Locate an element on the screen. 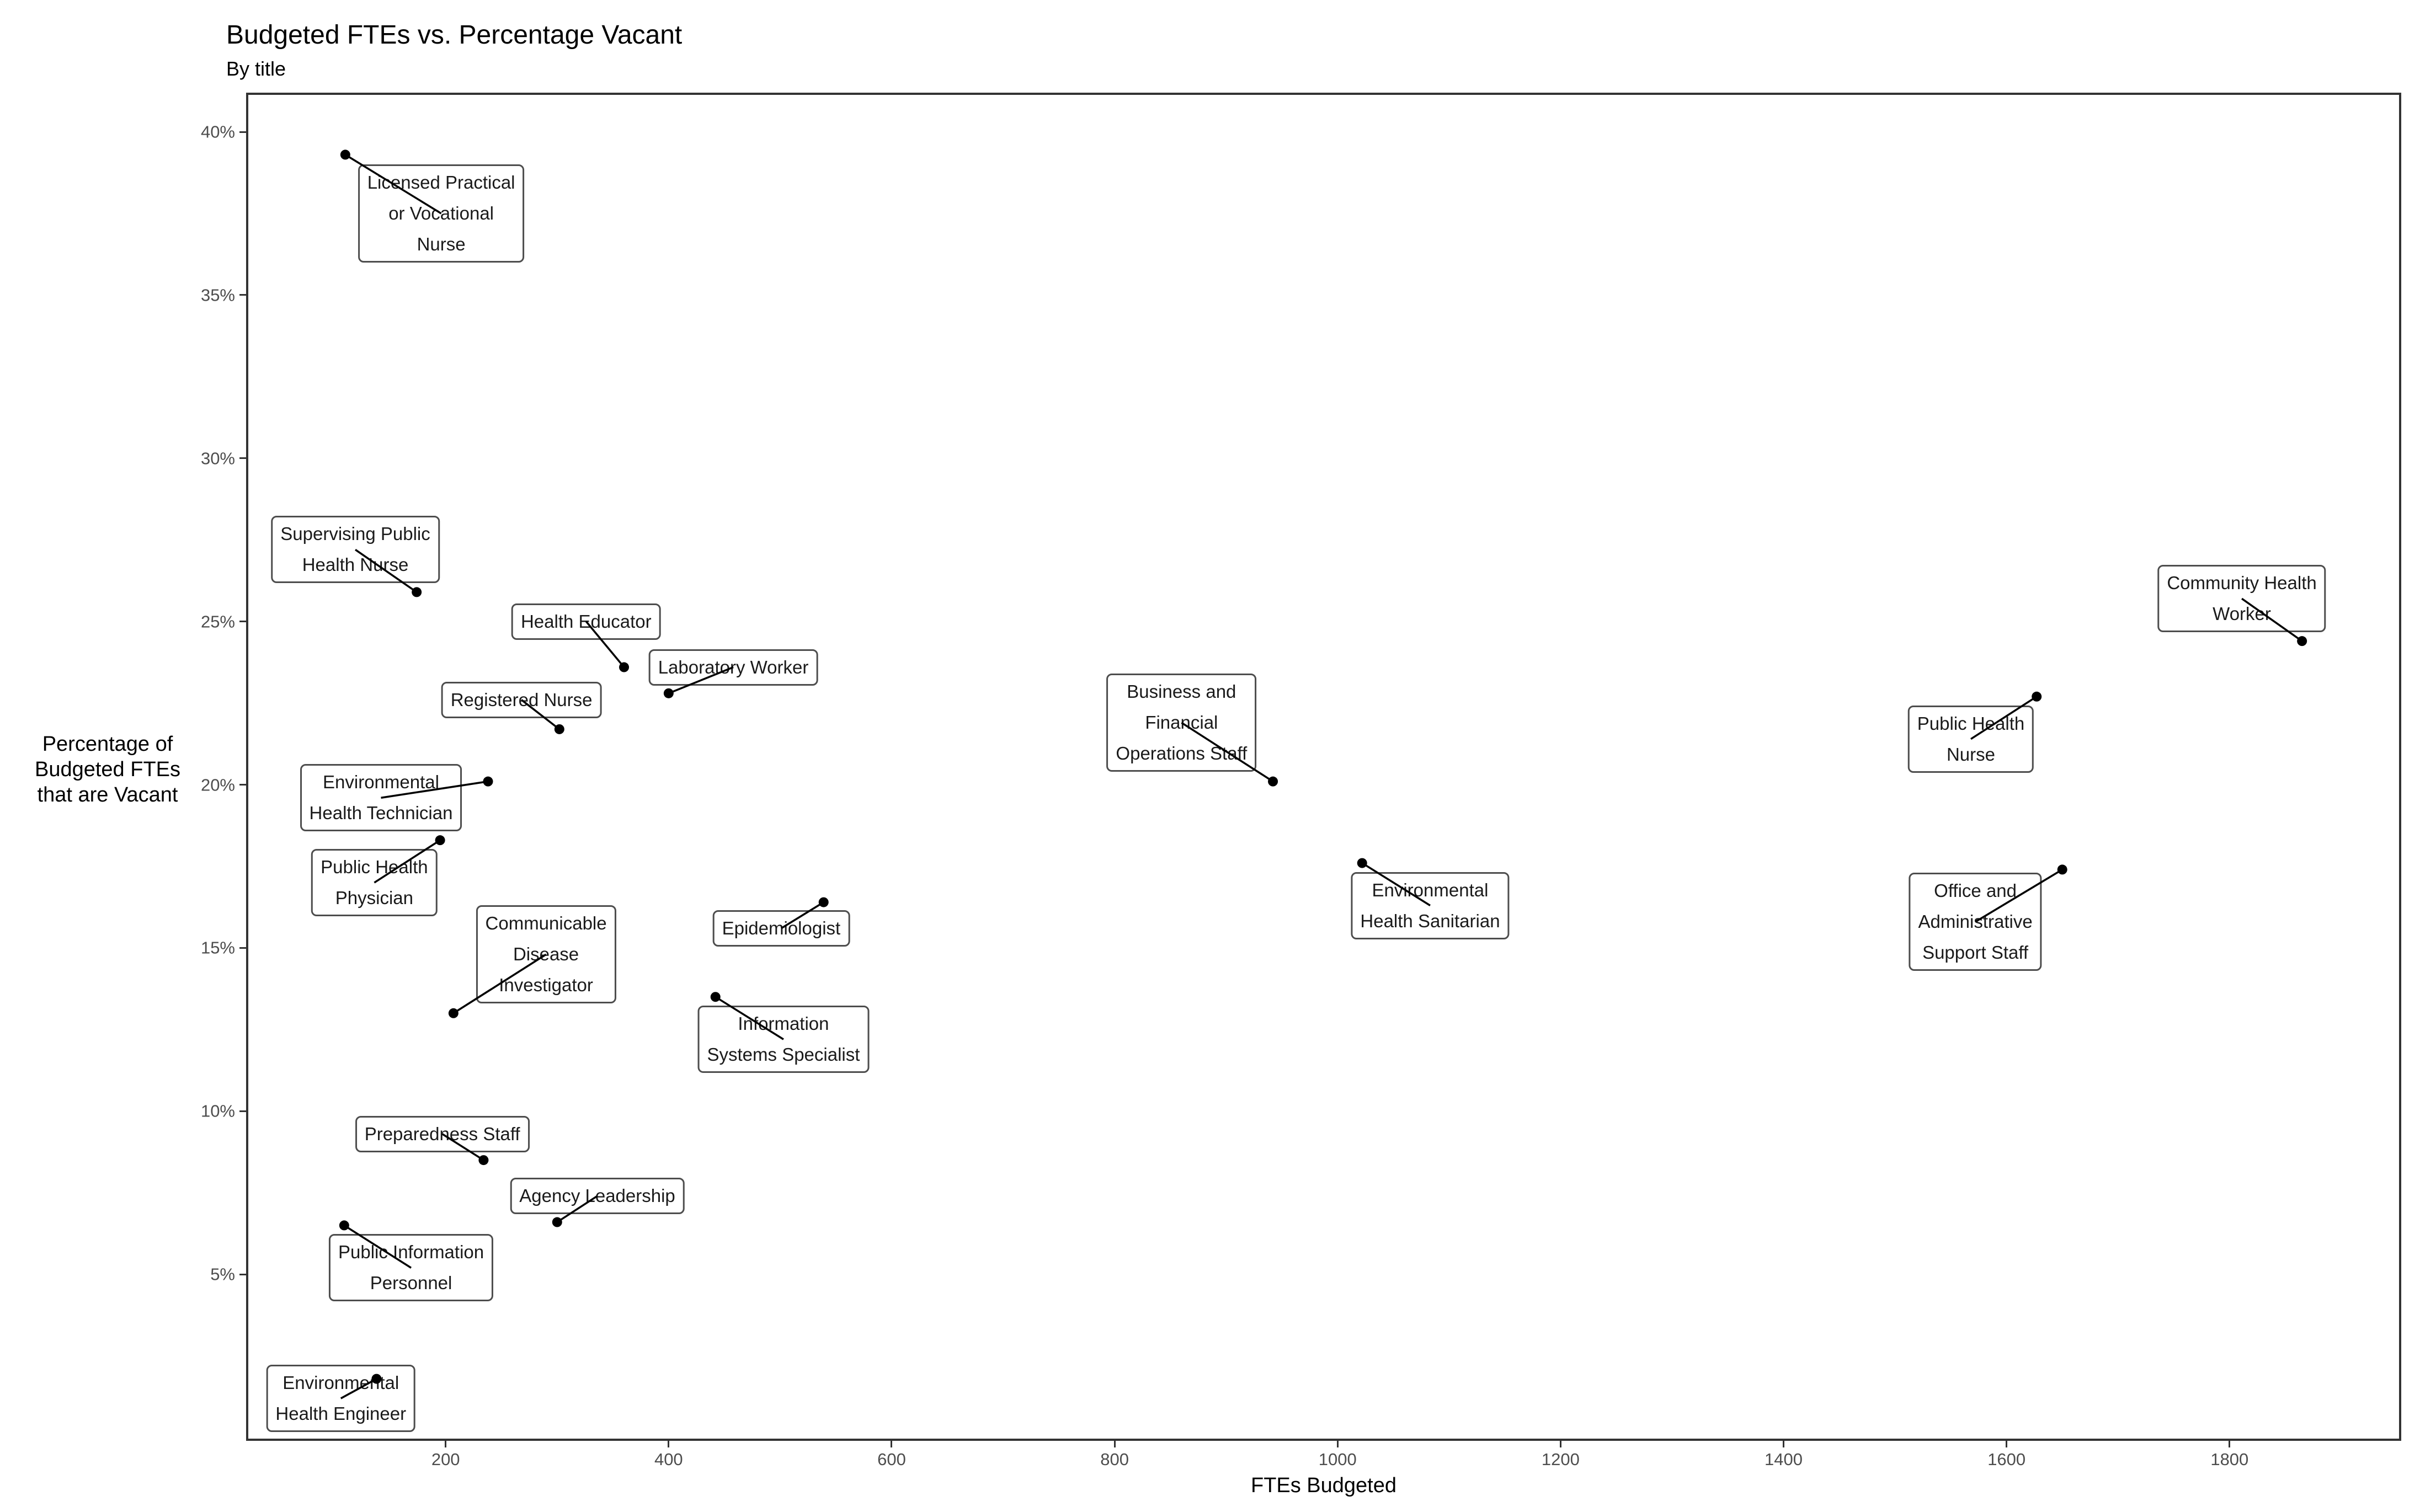  x-tick-label: 1200 is located at coordinates (1560, 1460).